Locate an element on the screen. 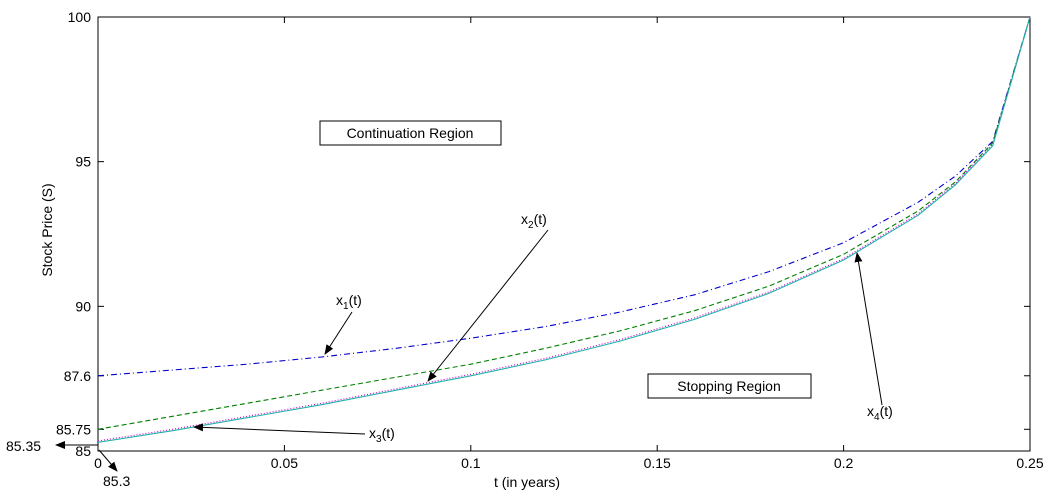 The width and height of the screenshot is (1052, 494). y-tick-label: 90 is located at coordinates (83, 306).